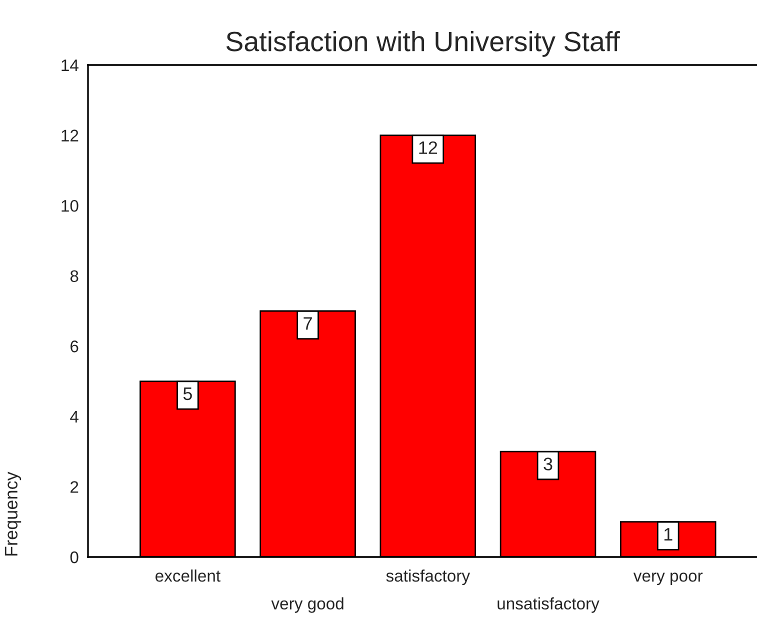 The image size is (757, 625). What do you see at coordinates (74, 276) in the screenshot?
I see `y-tick-label: 8` at bounding box center [74, 276].